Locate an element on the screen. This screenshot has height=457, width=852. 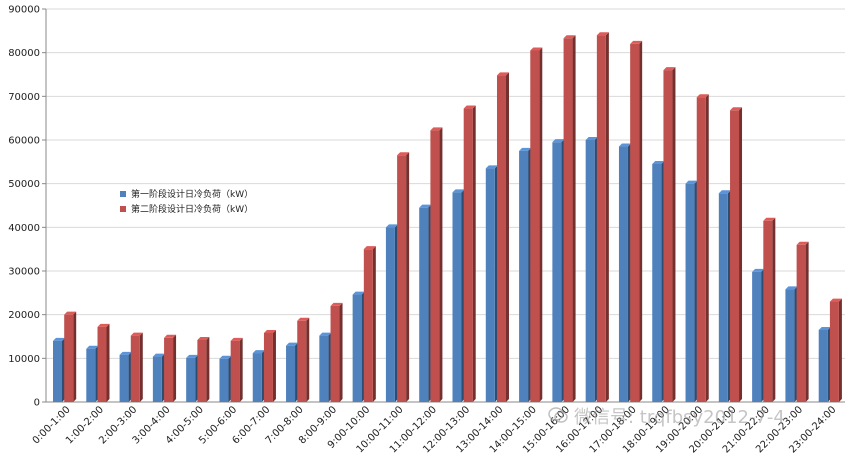
bar-1-11:00-12:00 is located at coordinates (425, 303).